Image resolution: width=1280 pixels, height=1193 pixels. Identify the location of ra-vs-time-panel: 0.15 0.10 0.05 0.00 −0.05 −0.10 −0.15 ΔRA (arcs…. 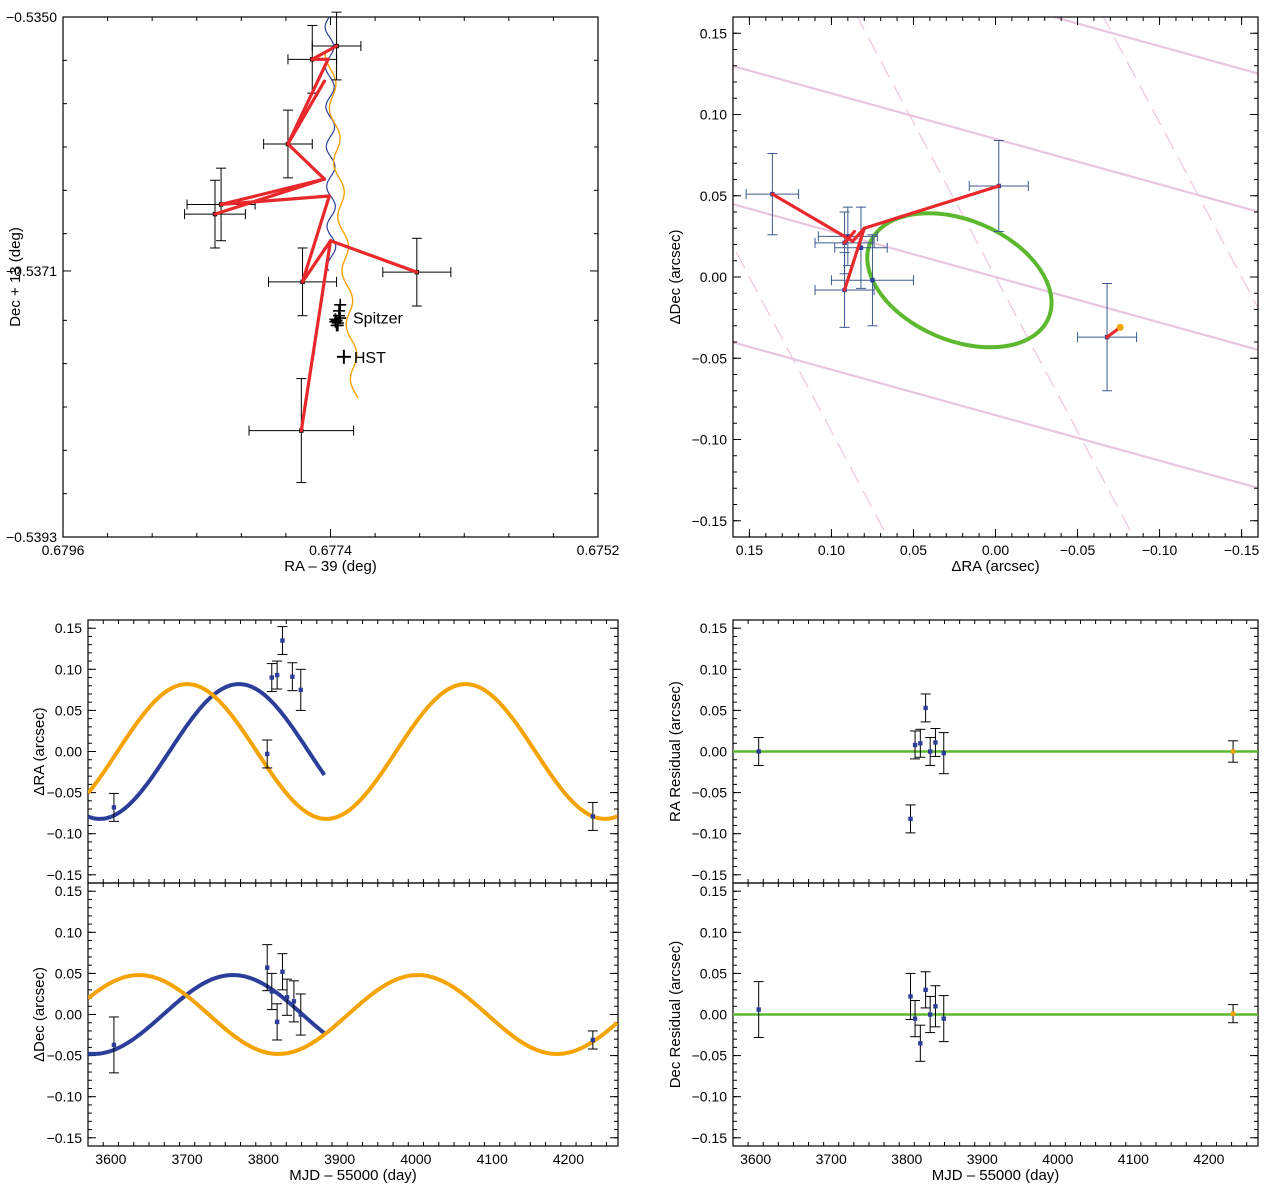
(325, 751).